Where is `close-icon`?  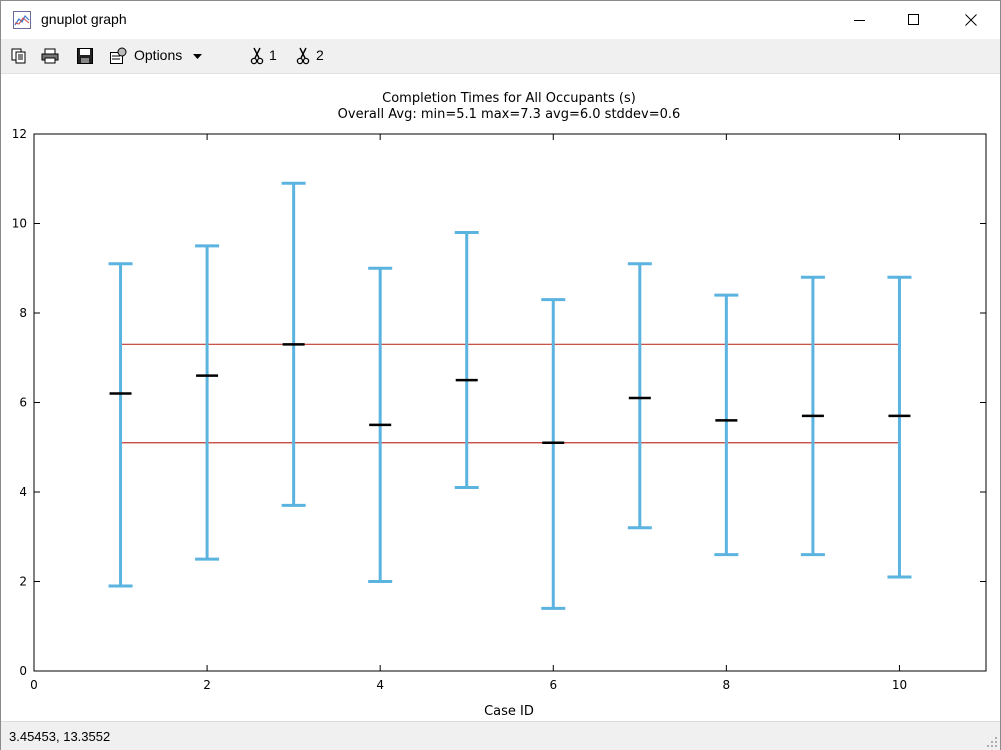 close-icon is located at coordinates (971, 20).